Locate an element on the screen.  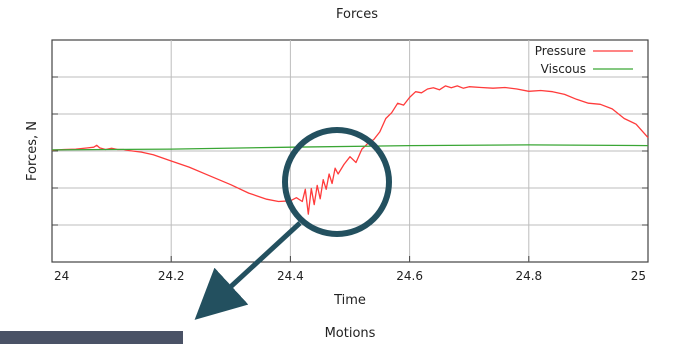
x-tick-label: 24.2 is located at coordinates (171, 276).